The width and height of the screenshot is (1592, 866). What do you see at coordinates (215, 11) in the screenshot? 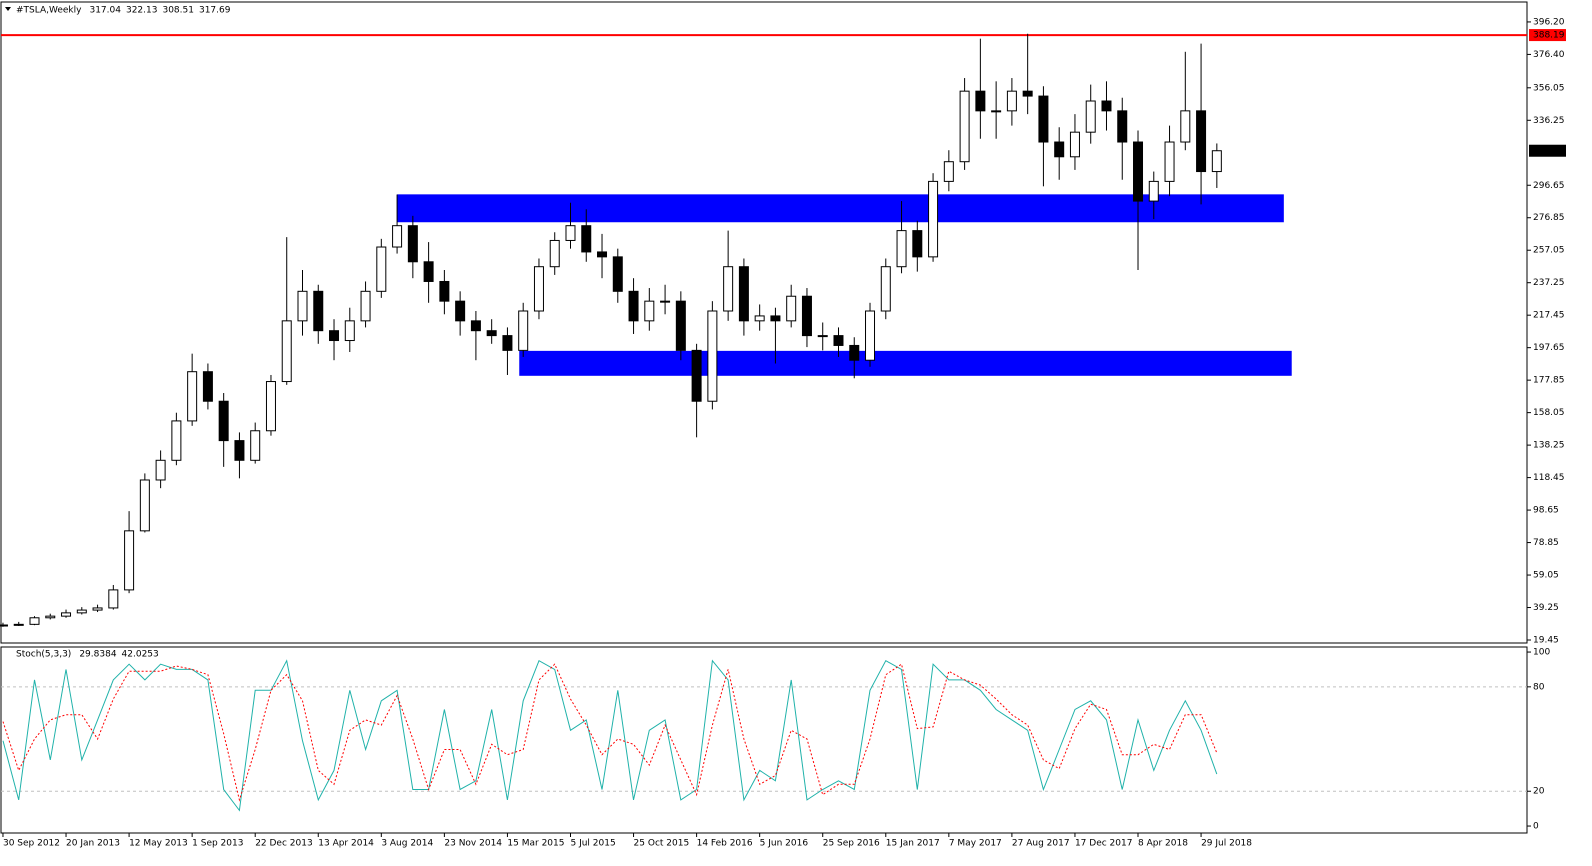
I see `header-value: 317.69` at bounding box center [215, 11].